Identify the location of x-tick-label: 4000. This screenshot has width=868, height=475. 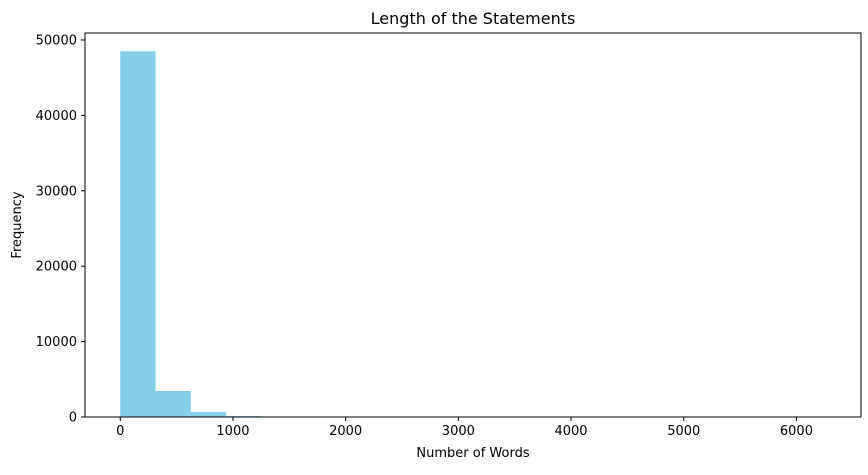
(570, 431).